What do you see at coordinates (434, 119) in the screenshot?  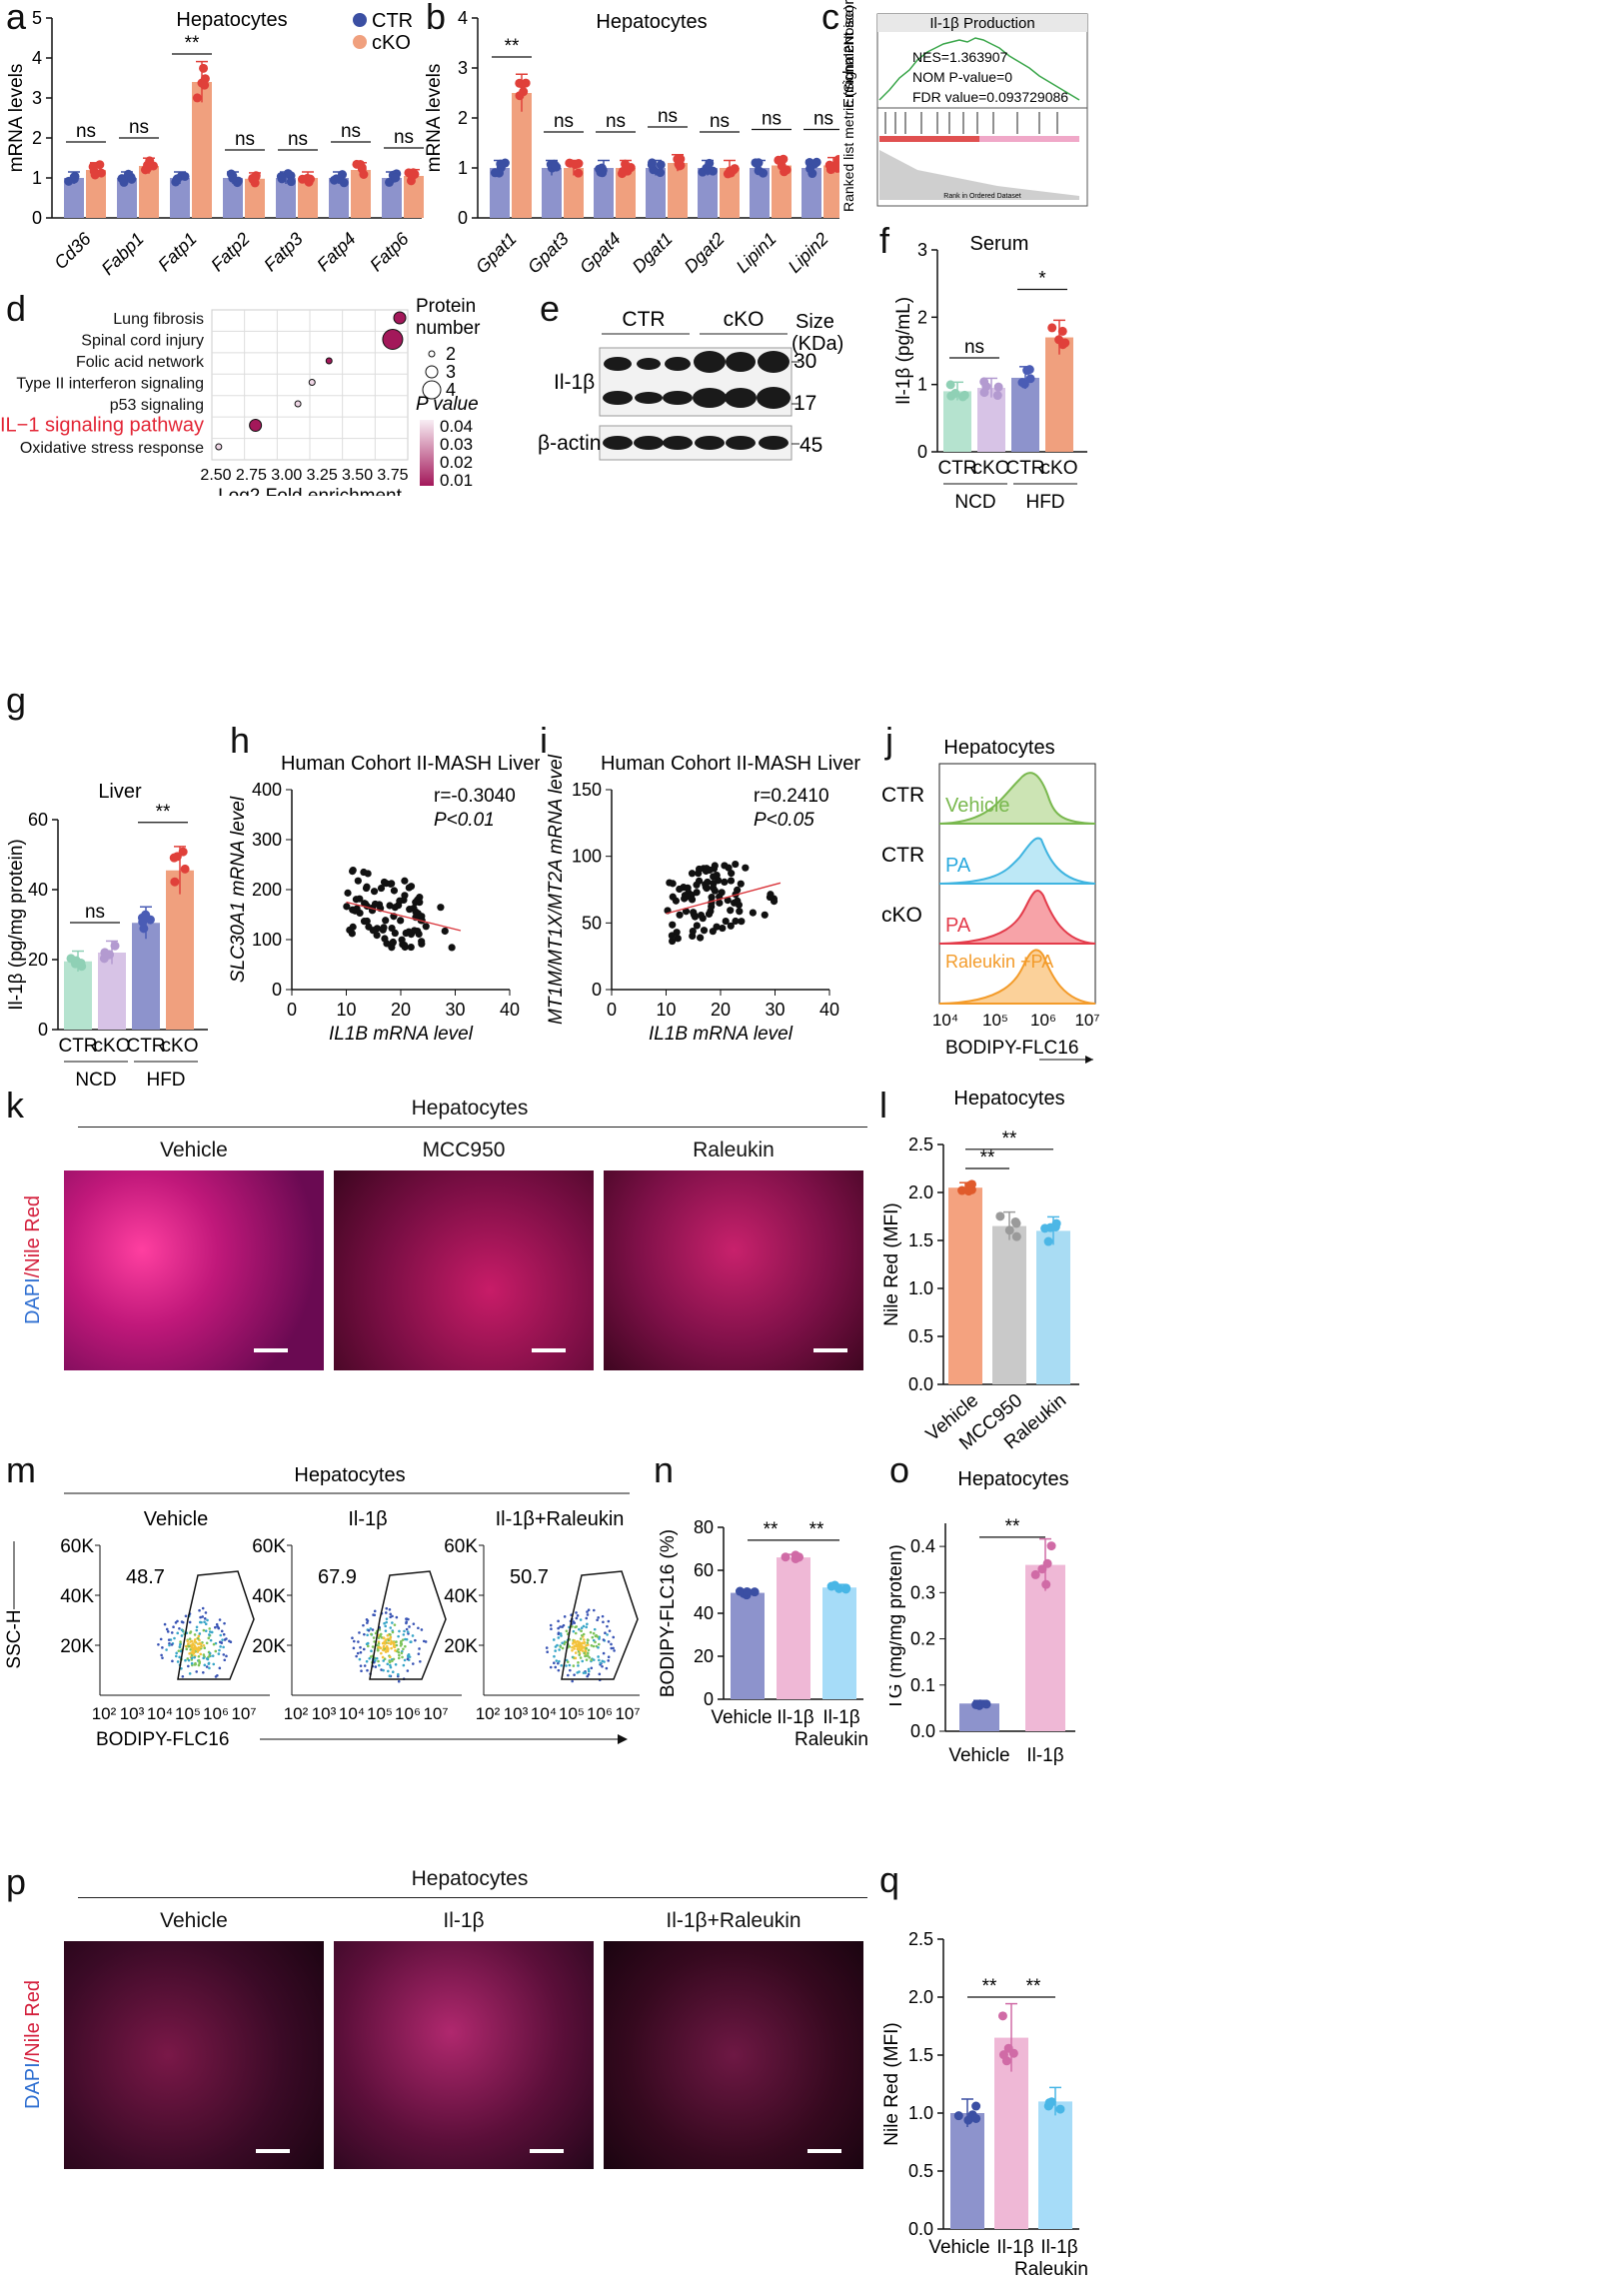 I see `y-axis-label: mRNA levels` at bounding box center [434, 119].